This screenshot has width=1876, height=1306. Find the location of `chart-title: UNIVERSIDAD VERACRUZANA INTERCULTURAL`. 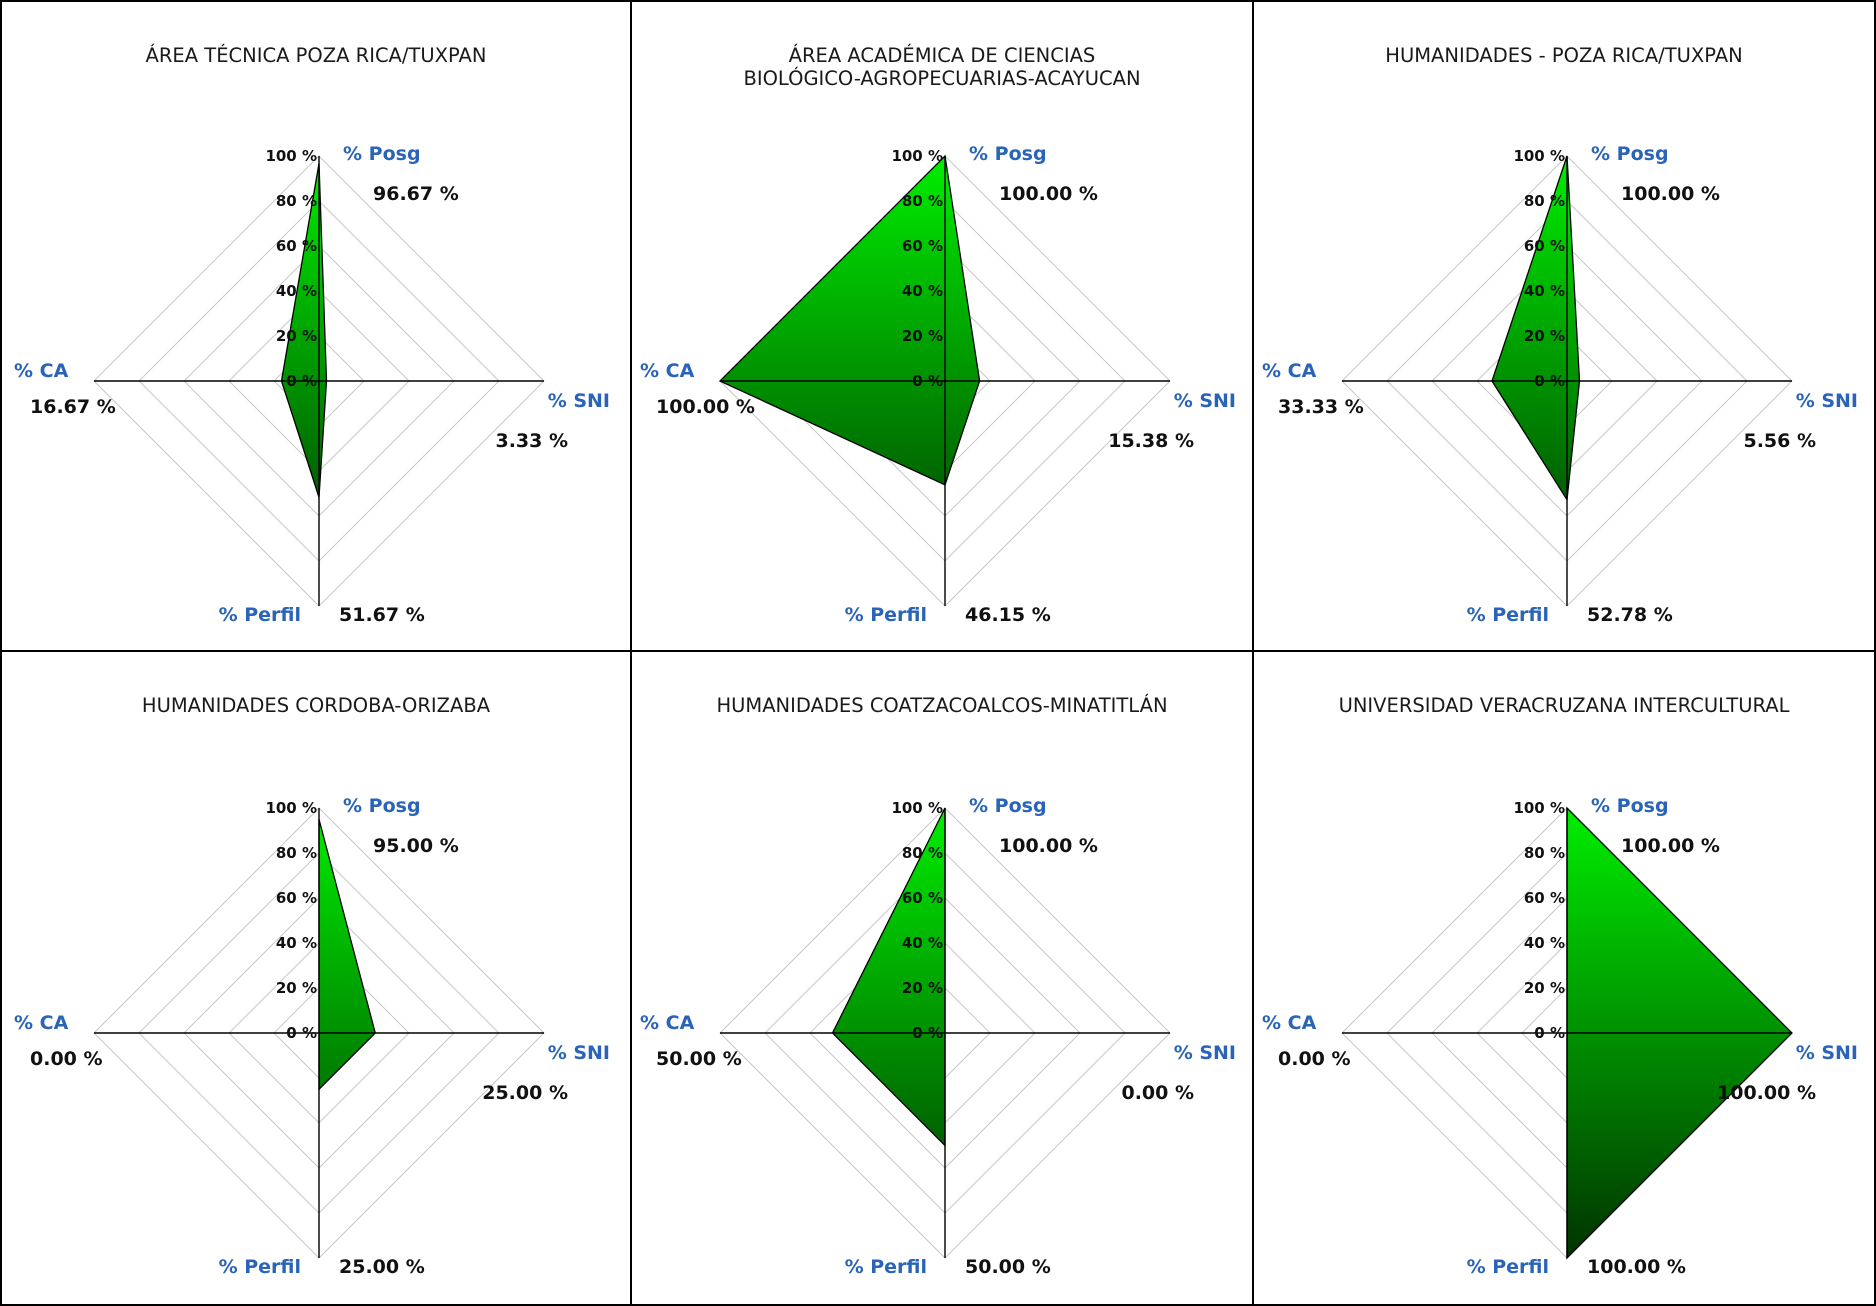

chart-title: UNIVERSIDAD VERACRUZANA INTERCULTURAL is located at coordinates (1564, 705).